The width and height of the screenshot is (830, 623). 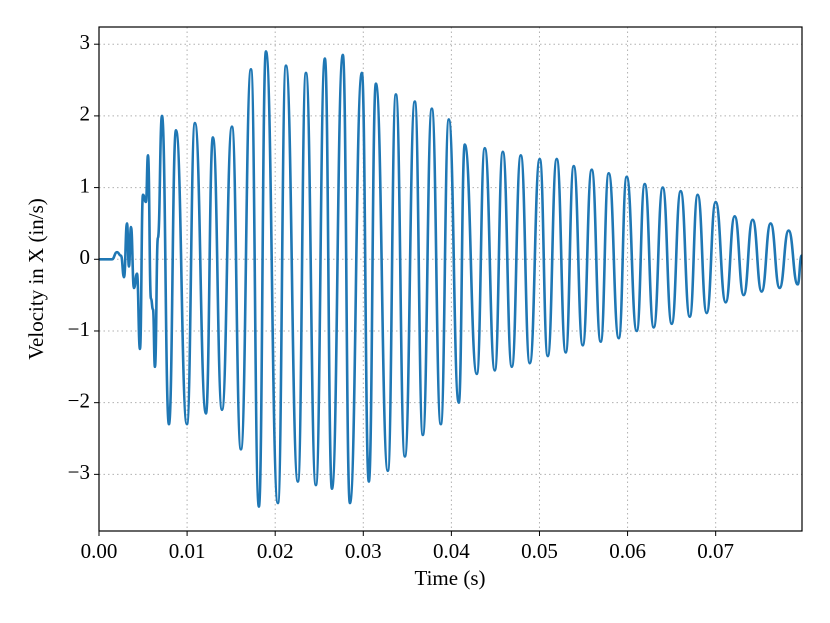 What do you see at coordinates (36, 279) in the screenshot?
I see `y-axis-label: Velocity in X (in/s)` at bounding box center [36, 279].